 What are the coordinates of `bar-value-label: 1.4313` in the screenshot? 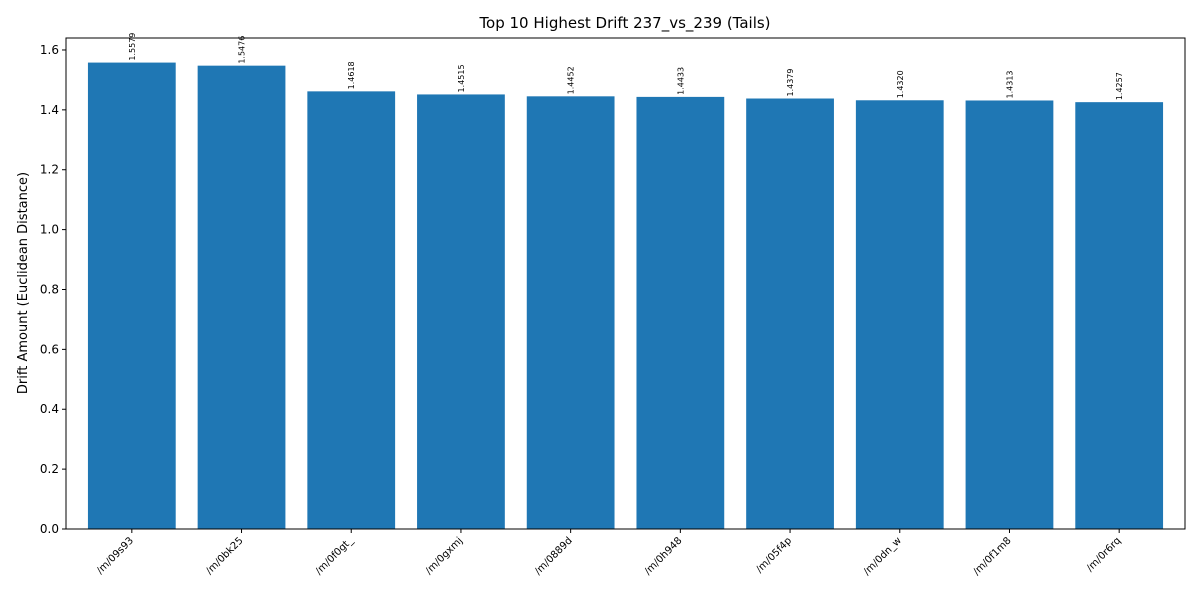 It's located at (1009, 84).